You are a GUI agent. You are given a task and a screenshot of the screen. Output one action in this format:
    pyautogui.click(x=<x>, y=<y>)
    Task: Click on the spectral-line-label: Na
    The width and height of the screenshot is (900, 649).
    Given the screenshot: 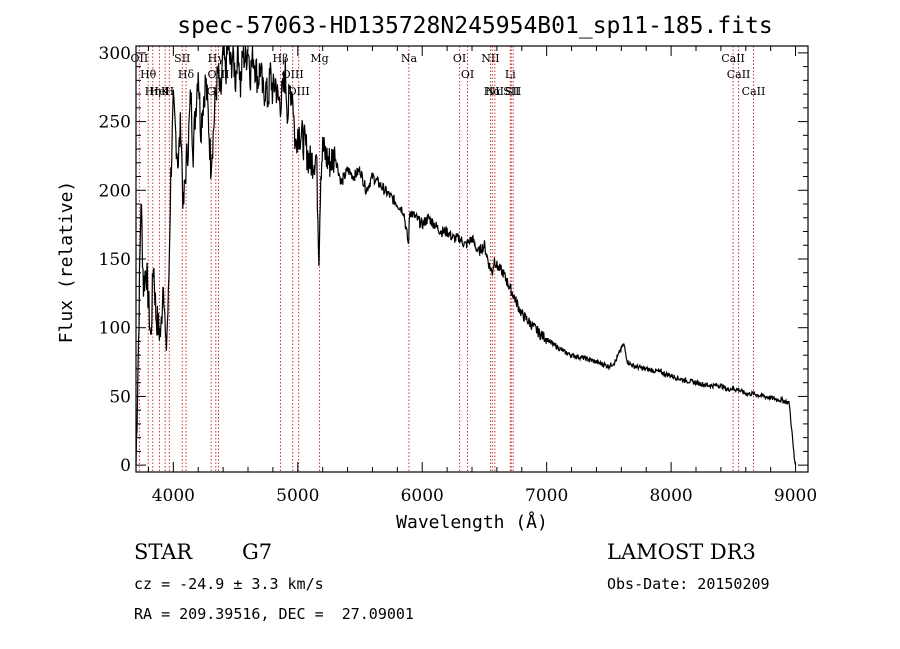 What is the action you would take?
    pyautogui.click(x=409, y=58)
    